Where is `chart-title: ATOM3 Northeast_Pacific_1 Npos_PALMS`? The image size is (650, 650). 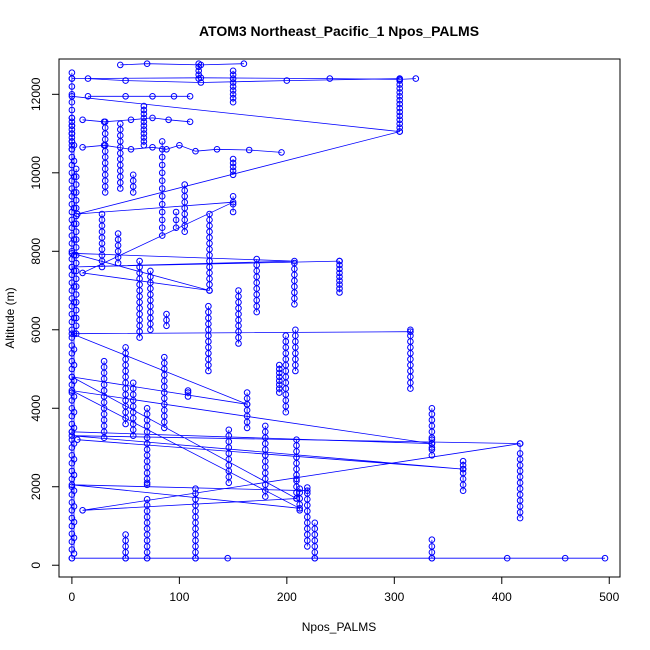
chart-title: ATOM3 Northeast_Pacific_1 Npos_PALMS is located at coordinates (339, 31).